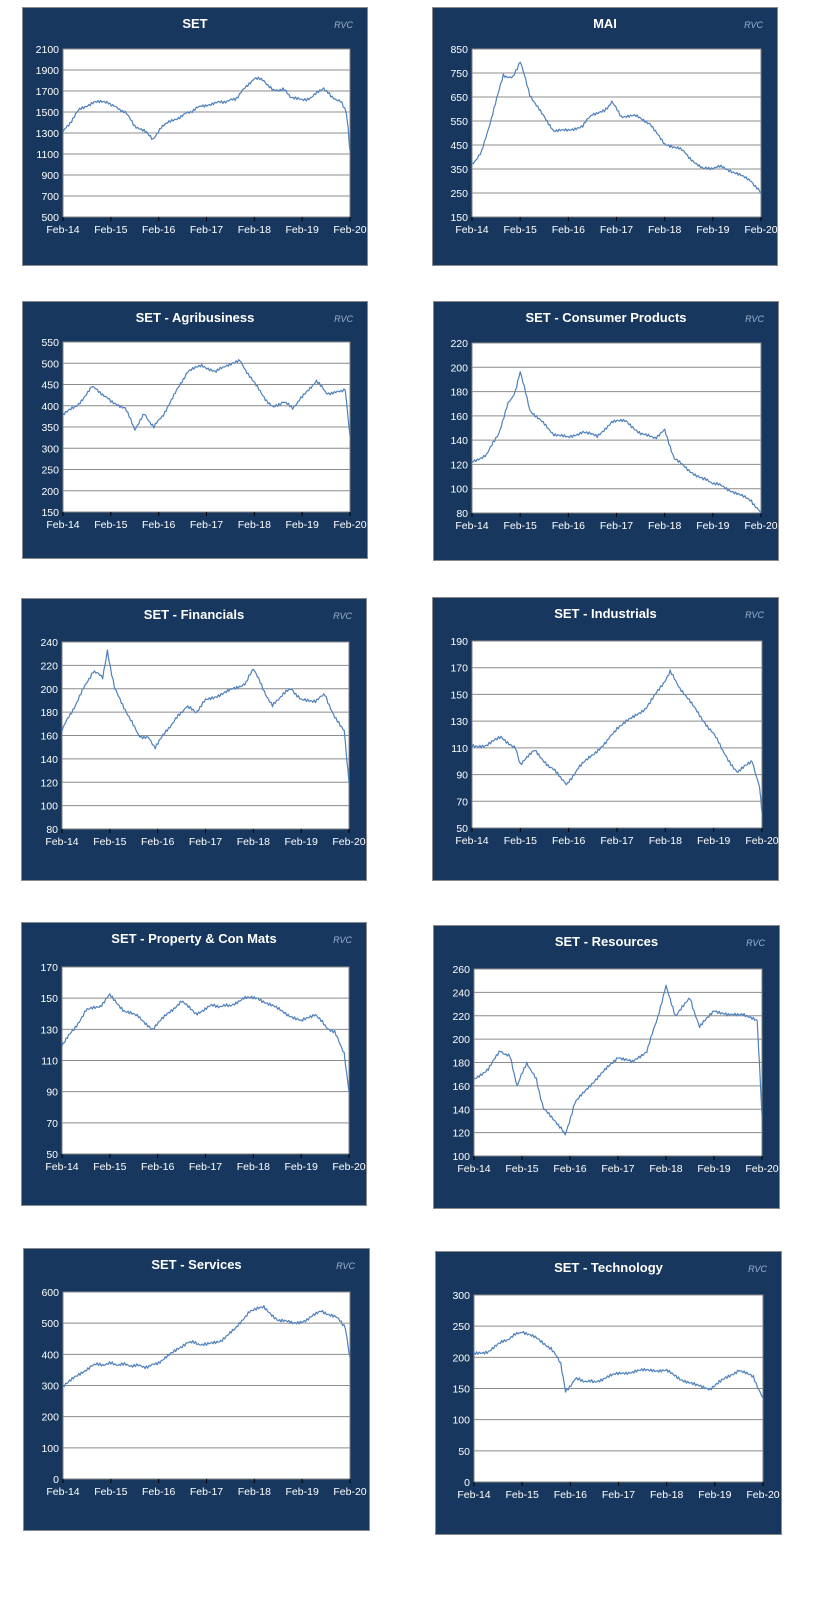 The image size is (833, 1617). What do you see at coordinates (461, 993) in the screenshot?
I see `y-tick-label: 240` at bounding box center [461, 993].